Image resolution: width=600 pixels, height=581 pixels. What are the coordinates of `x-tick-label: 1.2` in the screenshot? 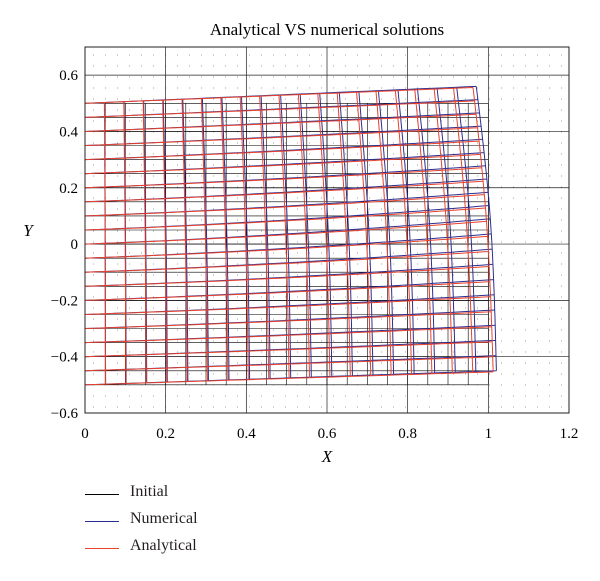 It's located at (569, 434).